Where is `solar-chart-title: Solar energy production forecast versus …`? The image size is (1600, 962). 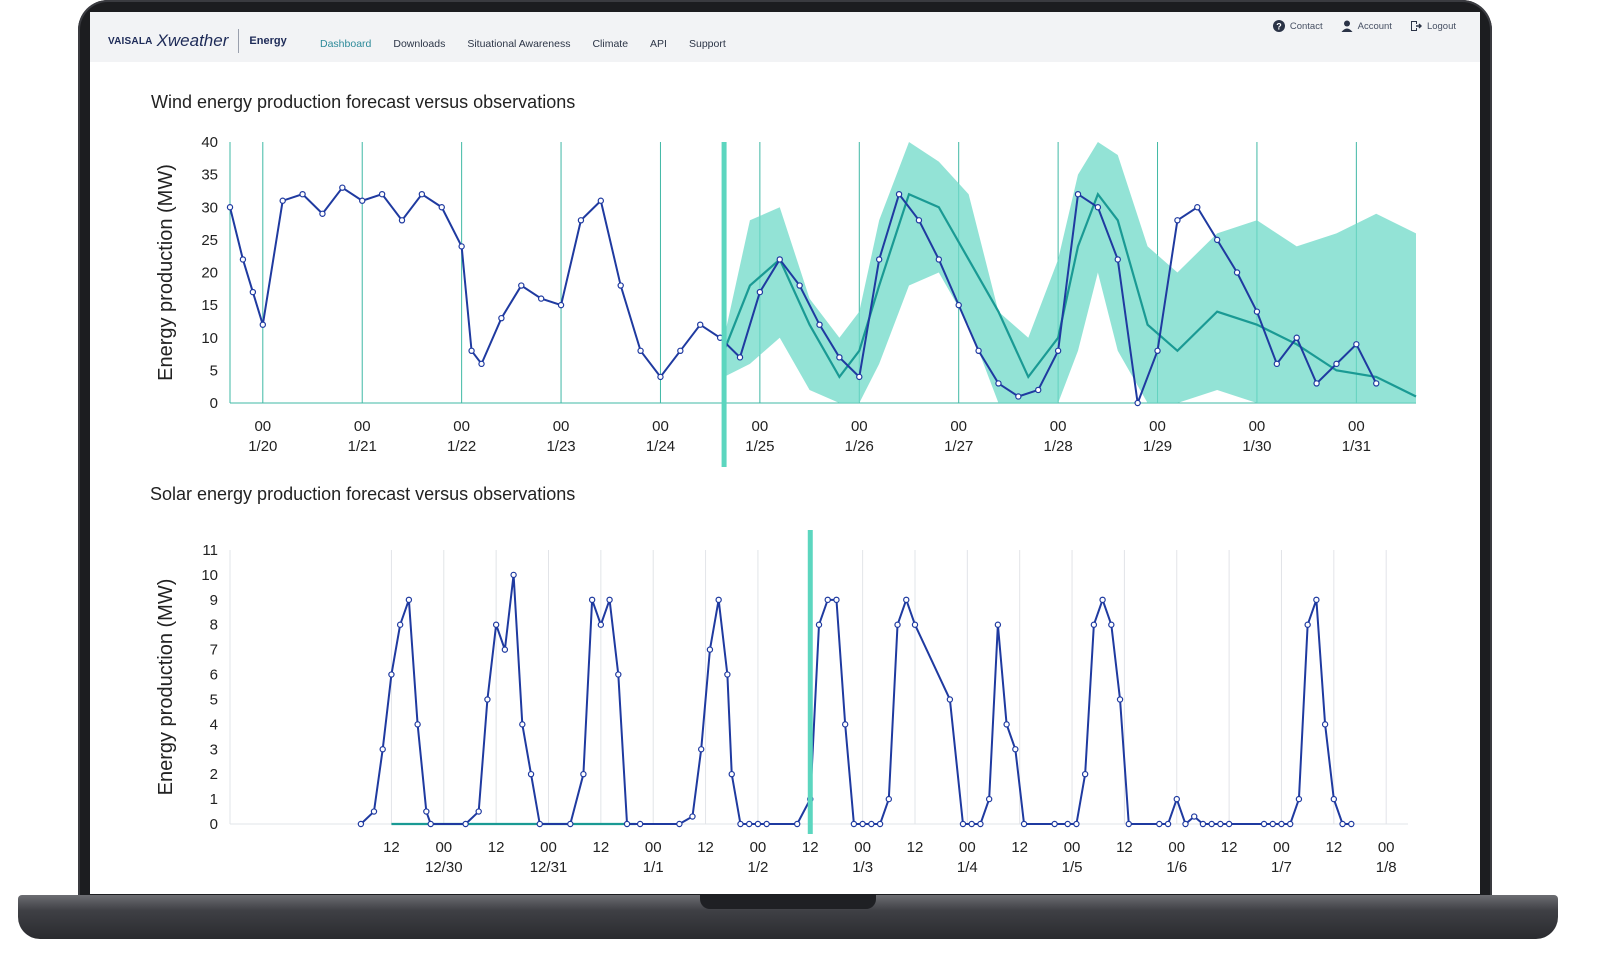
solar-chart-title: Solar energy production forecast versus … is located at coordinates (363, 494).